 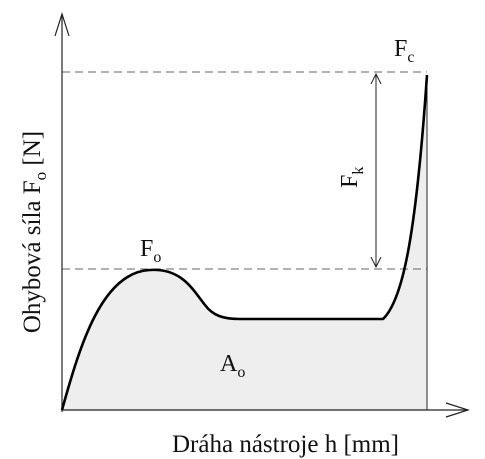 What do you see at coordinates (410, 57) in the screenshot?
I see `max-force-label-sub: c` at bounding box center [410, 57].